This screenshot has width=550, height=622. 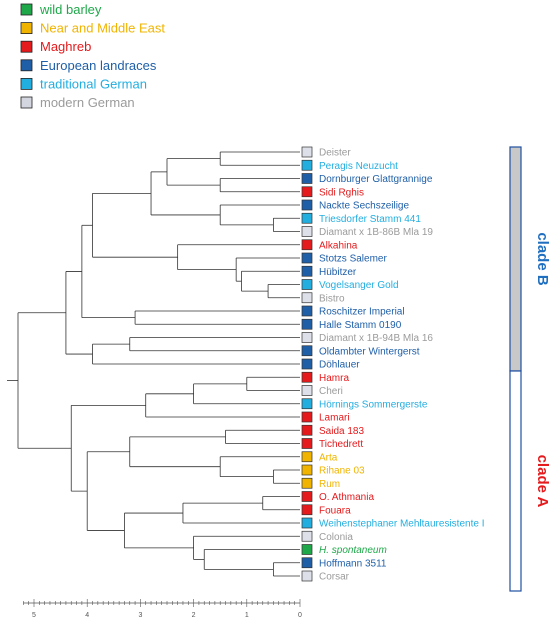 I want to click on leaf-label: Halle Stamm 0190, so click(x=360, y=325).